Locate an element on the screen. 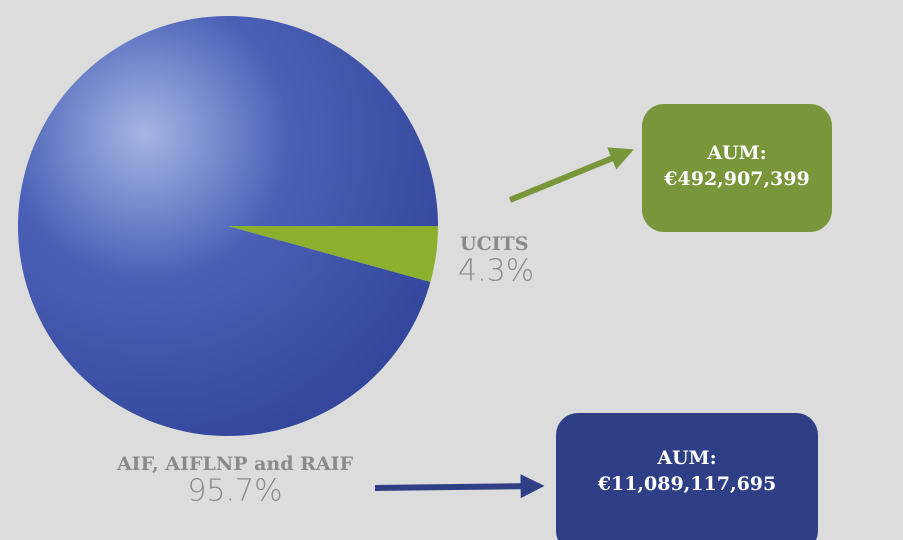 This screenshot has height=540, width=903. pie-slice is located at coordinates (333, 254).